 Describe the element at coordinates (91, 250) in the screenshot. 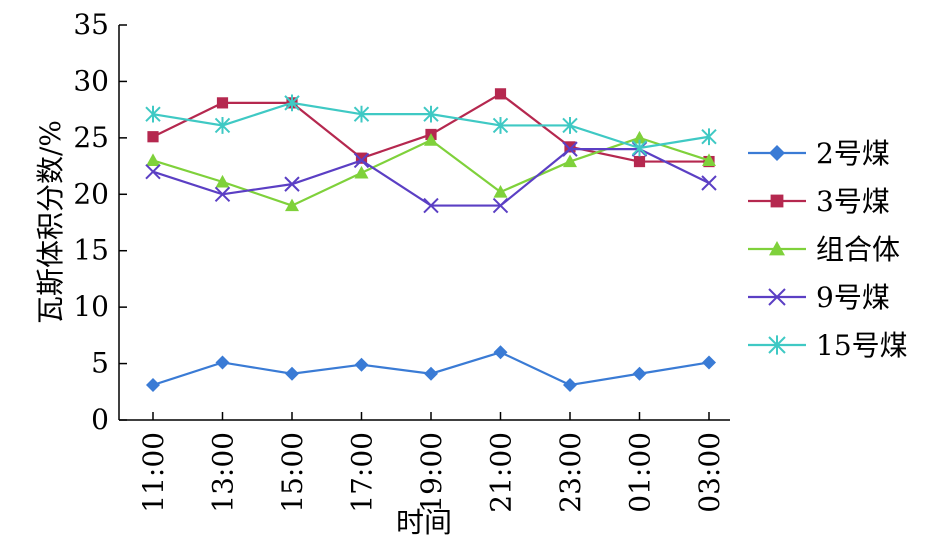

I see `y-tick-label: 15` at that location.